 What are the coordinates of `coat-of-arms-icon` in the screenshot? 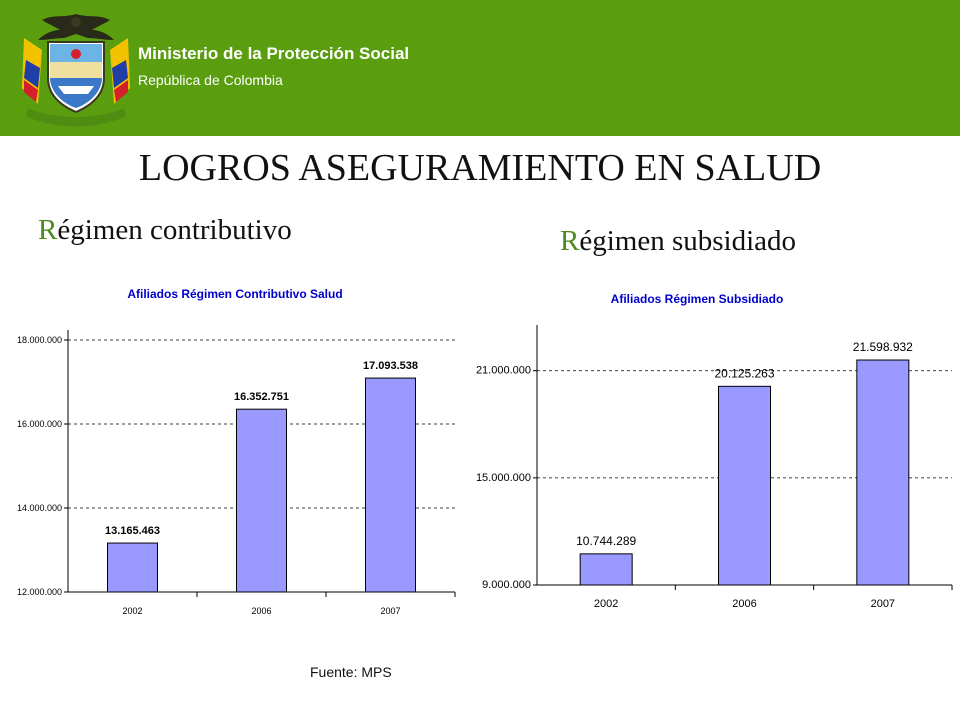 It's located at (76, 70).